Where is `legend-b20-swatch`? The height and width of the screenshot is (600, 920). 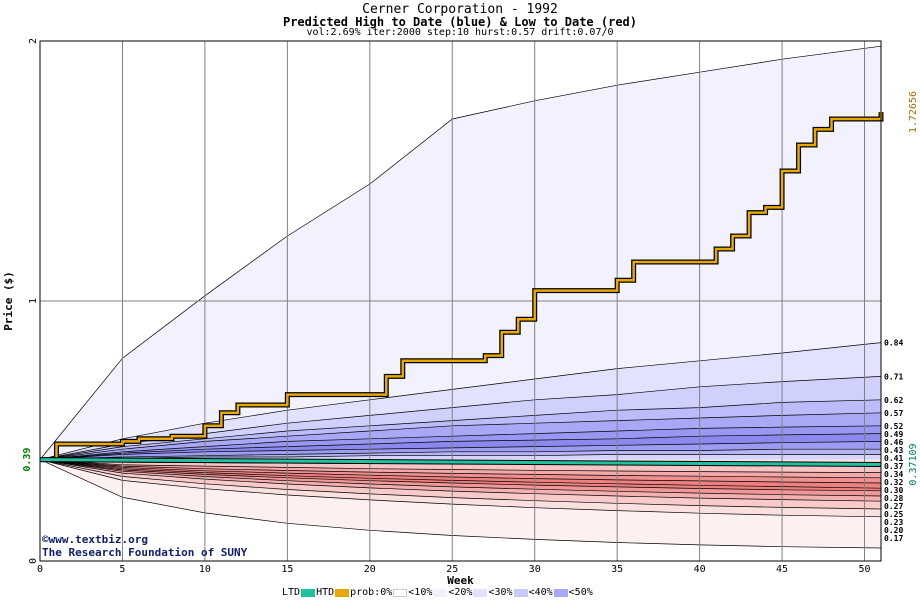 legend-b20-swatch is located at coordinates (480, 592).